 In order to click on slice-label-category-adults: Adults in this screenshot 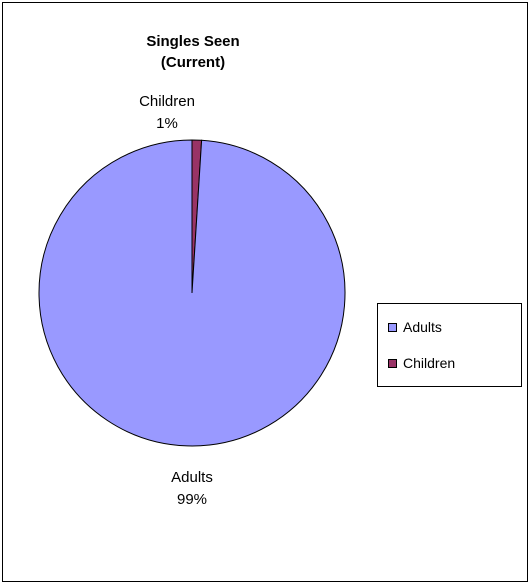, I will do `click(192, 477)`.